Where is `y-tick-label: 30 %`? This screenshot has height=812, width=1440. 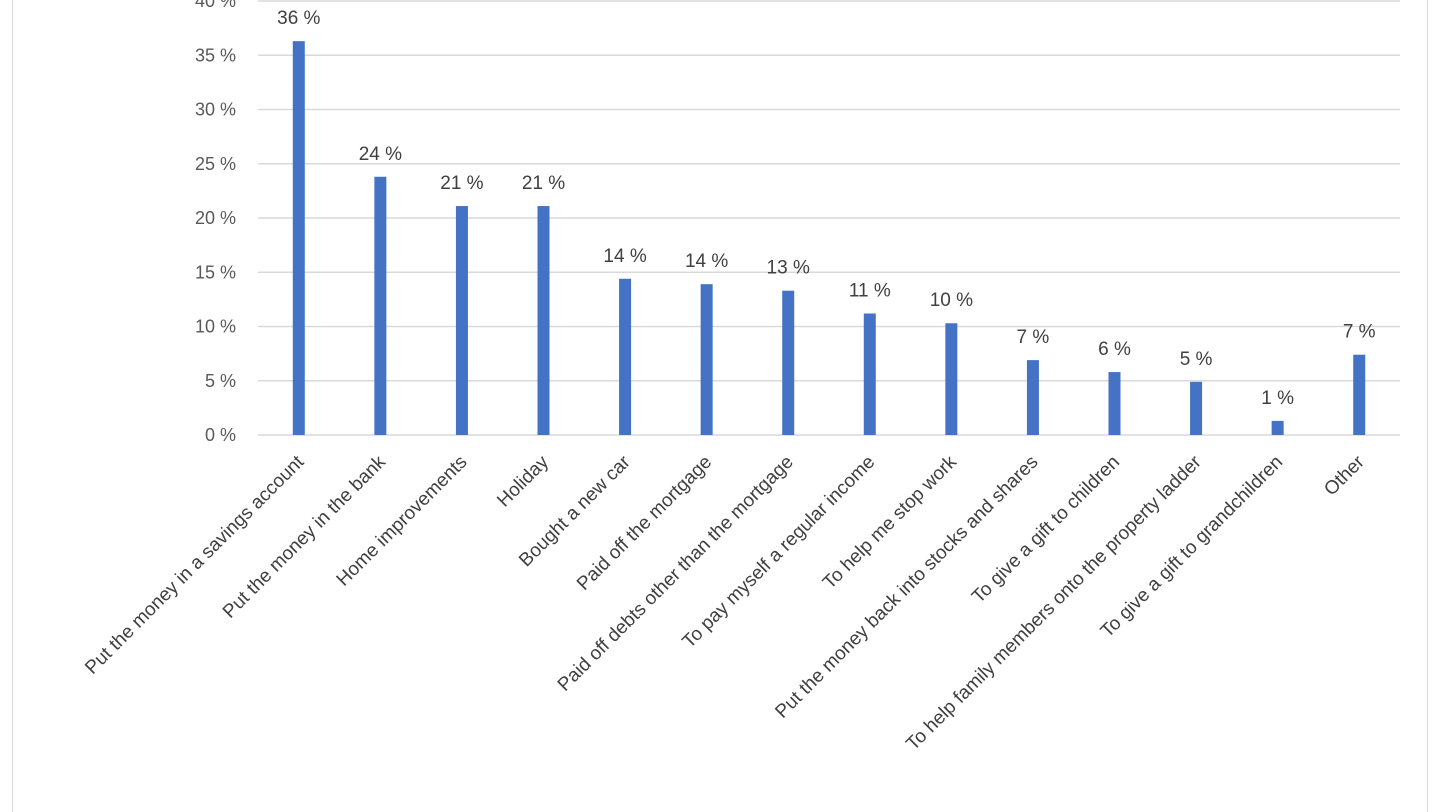
y-tick-label: 30 % is located at coordinates (215, 110).